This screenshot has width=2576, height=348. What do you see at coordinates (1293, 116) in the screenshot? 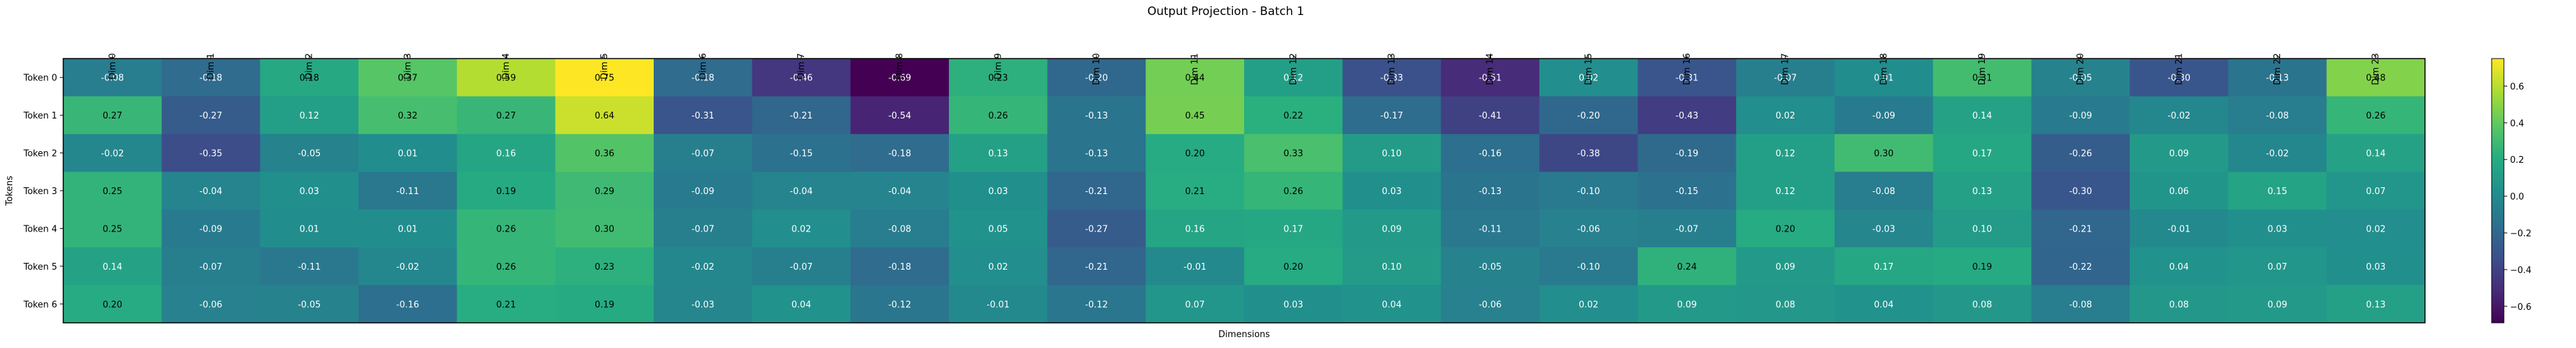
I see `cell-value-label: 0.22` at bounding box center [1293, 116].